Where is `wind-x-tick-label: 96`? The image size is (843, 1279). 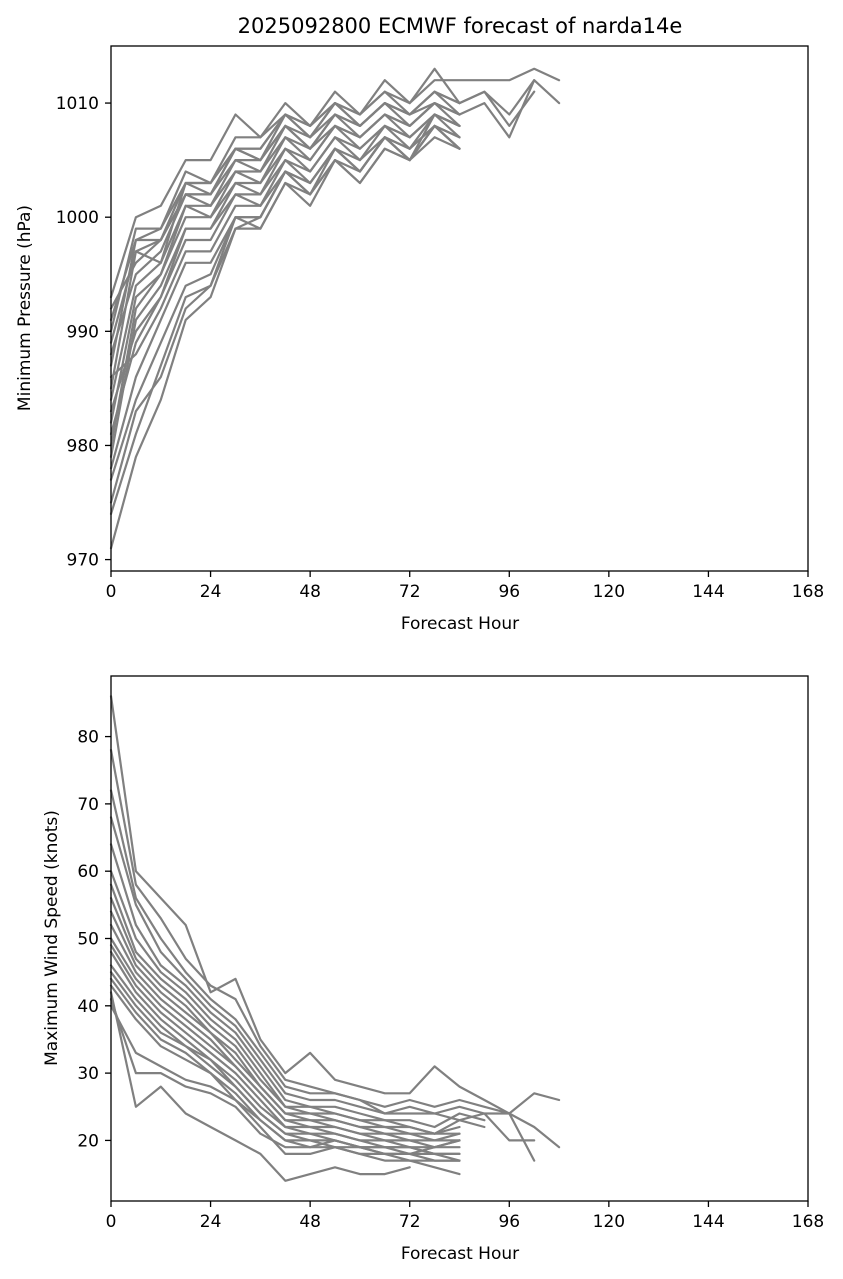
wind-x-tick-label: 96 is located at coordinates (509, 1222).